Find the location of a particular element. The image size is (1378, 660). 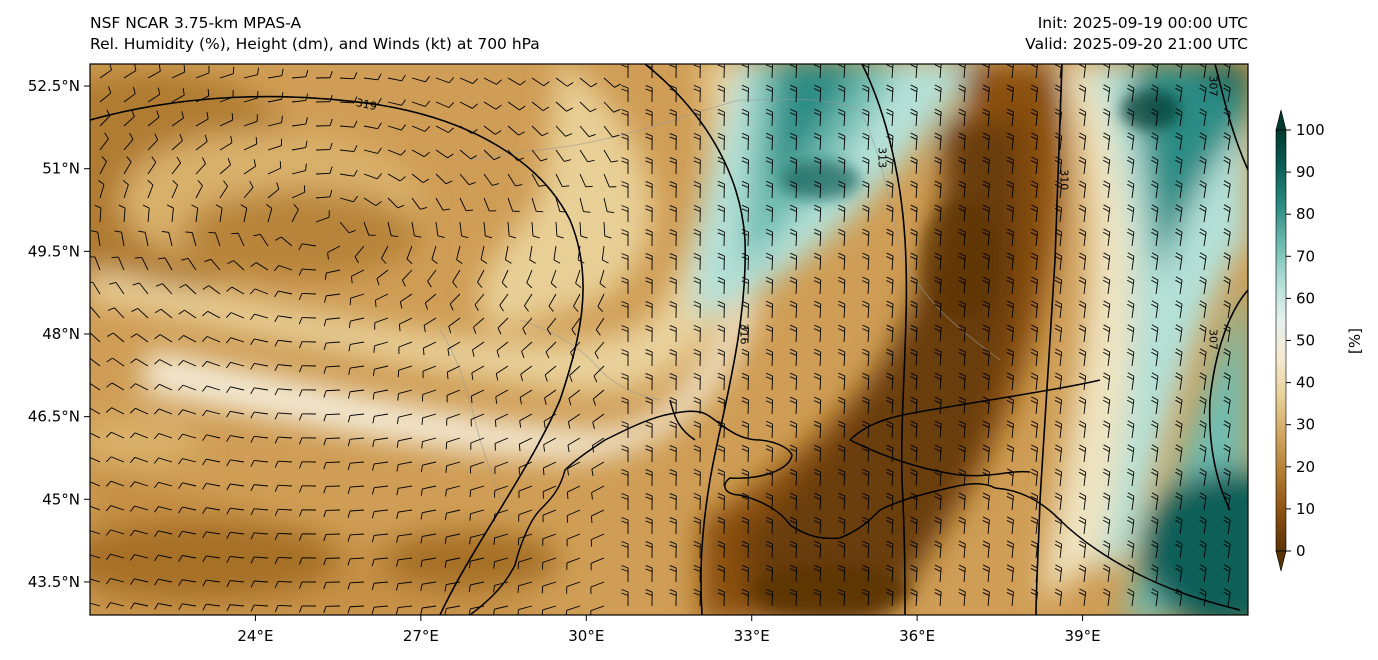

colorbar-tick-label: 20 is located at coordinates (1305, 467).